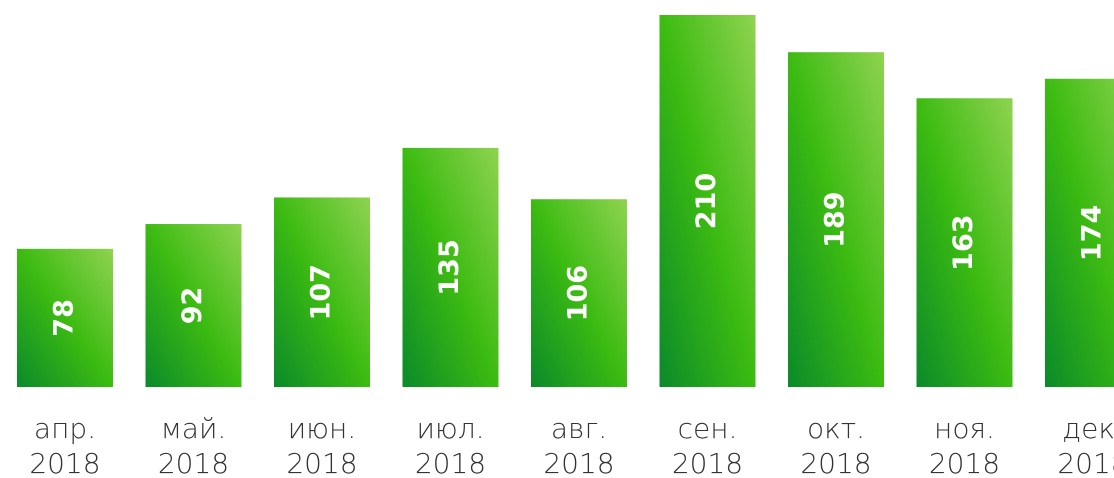  I want to click on value-label: 210, so click(706, 201).